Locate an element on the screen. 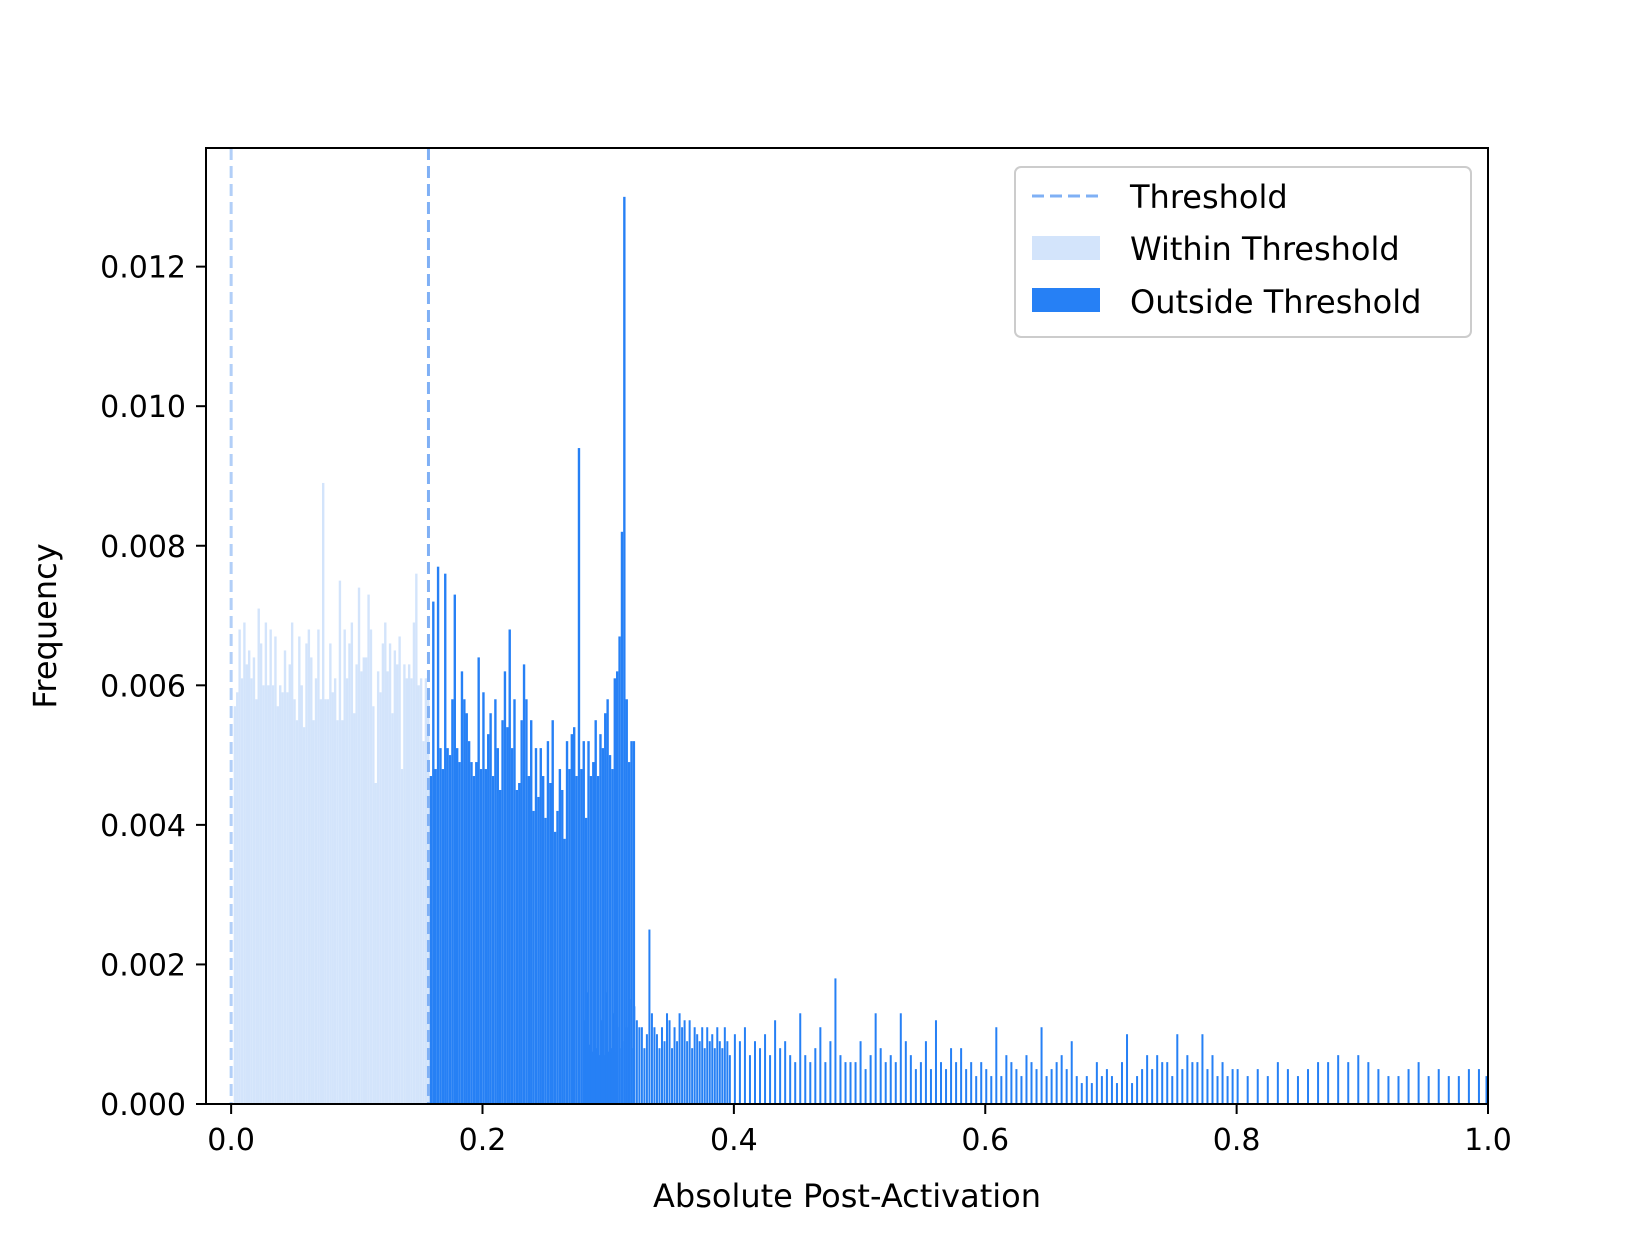 The image size is (1643, 1233). y-tick-label: 0.010 is located at coordinates (143, 407).